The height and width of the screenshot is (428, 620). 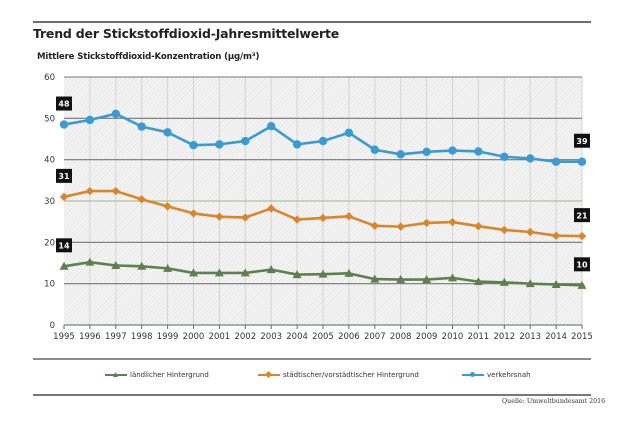 What do you see at coordinates (582, 337) in the screenshot?
I see `x-tick-label: 2015` at bounding box center [582, 337].